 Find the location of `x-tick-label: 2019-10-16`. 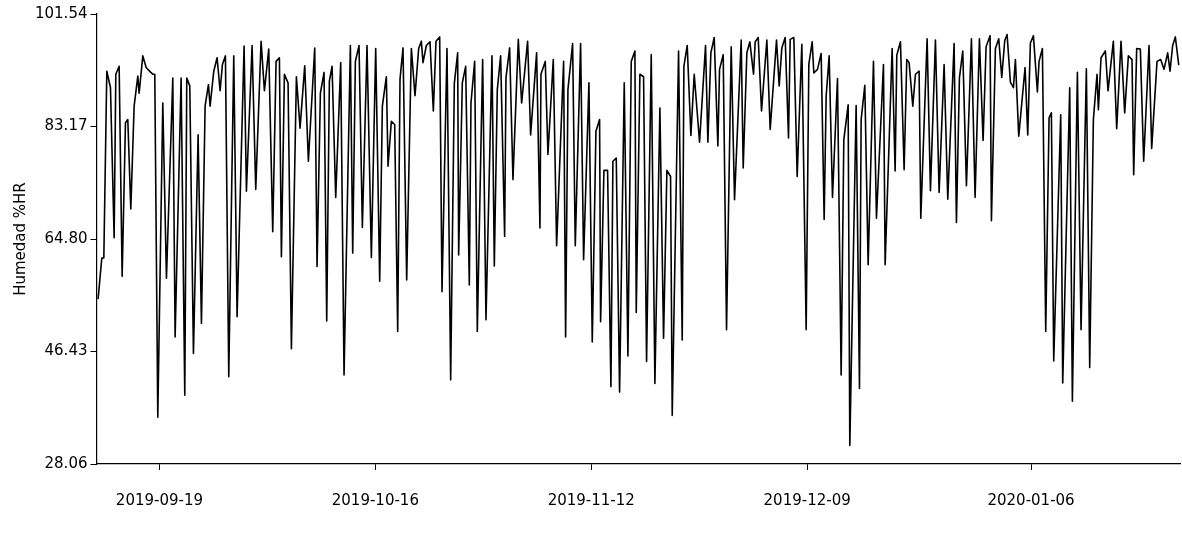

x-tick-label: 2019-10-16 is located at coordinates (375, 499).